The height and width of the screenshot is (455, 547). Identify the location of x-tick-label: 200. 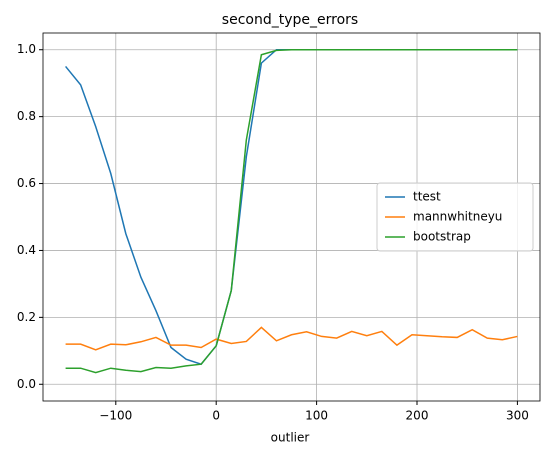
(417, 416).